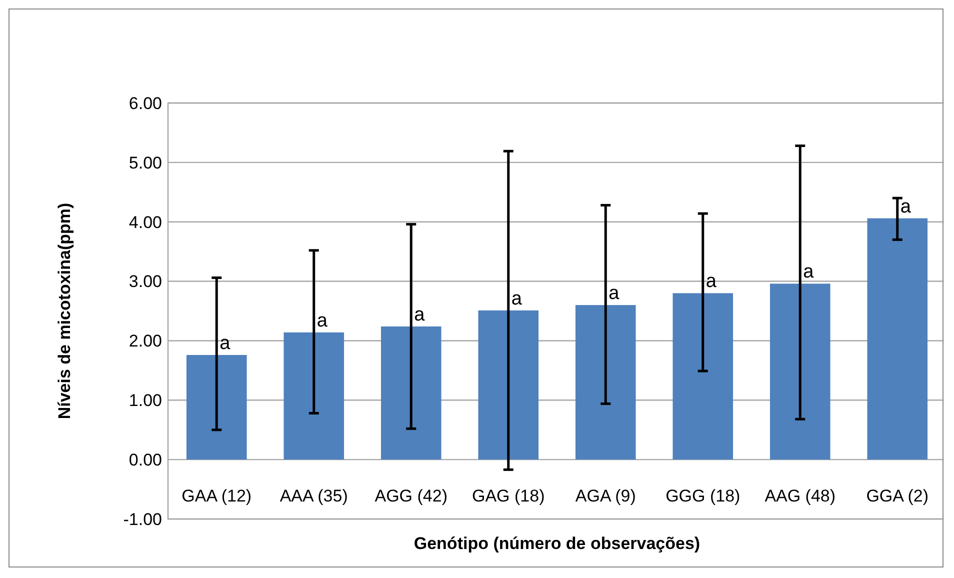 The width and height of the screenshot is (954, 578). I want to click on y-tick-label: 5.00, so click(145, 162).